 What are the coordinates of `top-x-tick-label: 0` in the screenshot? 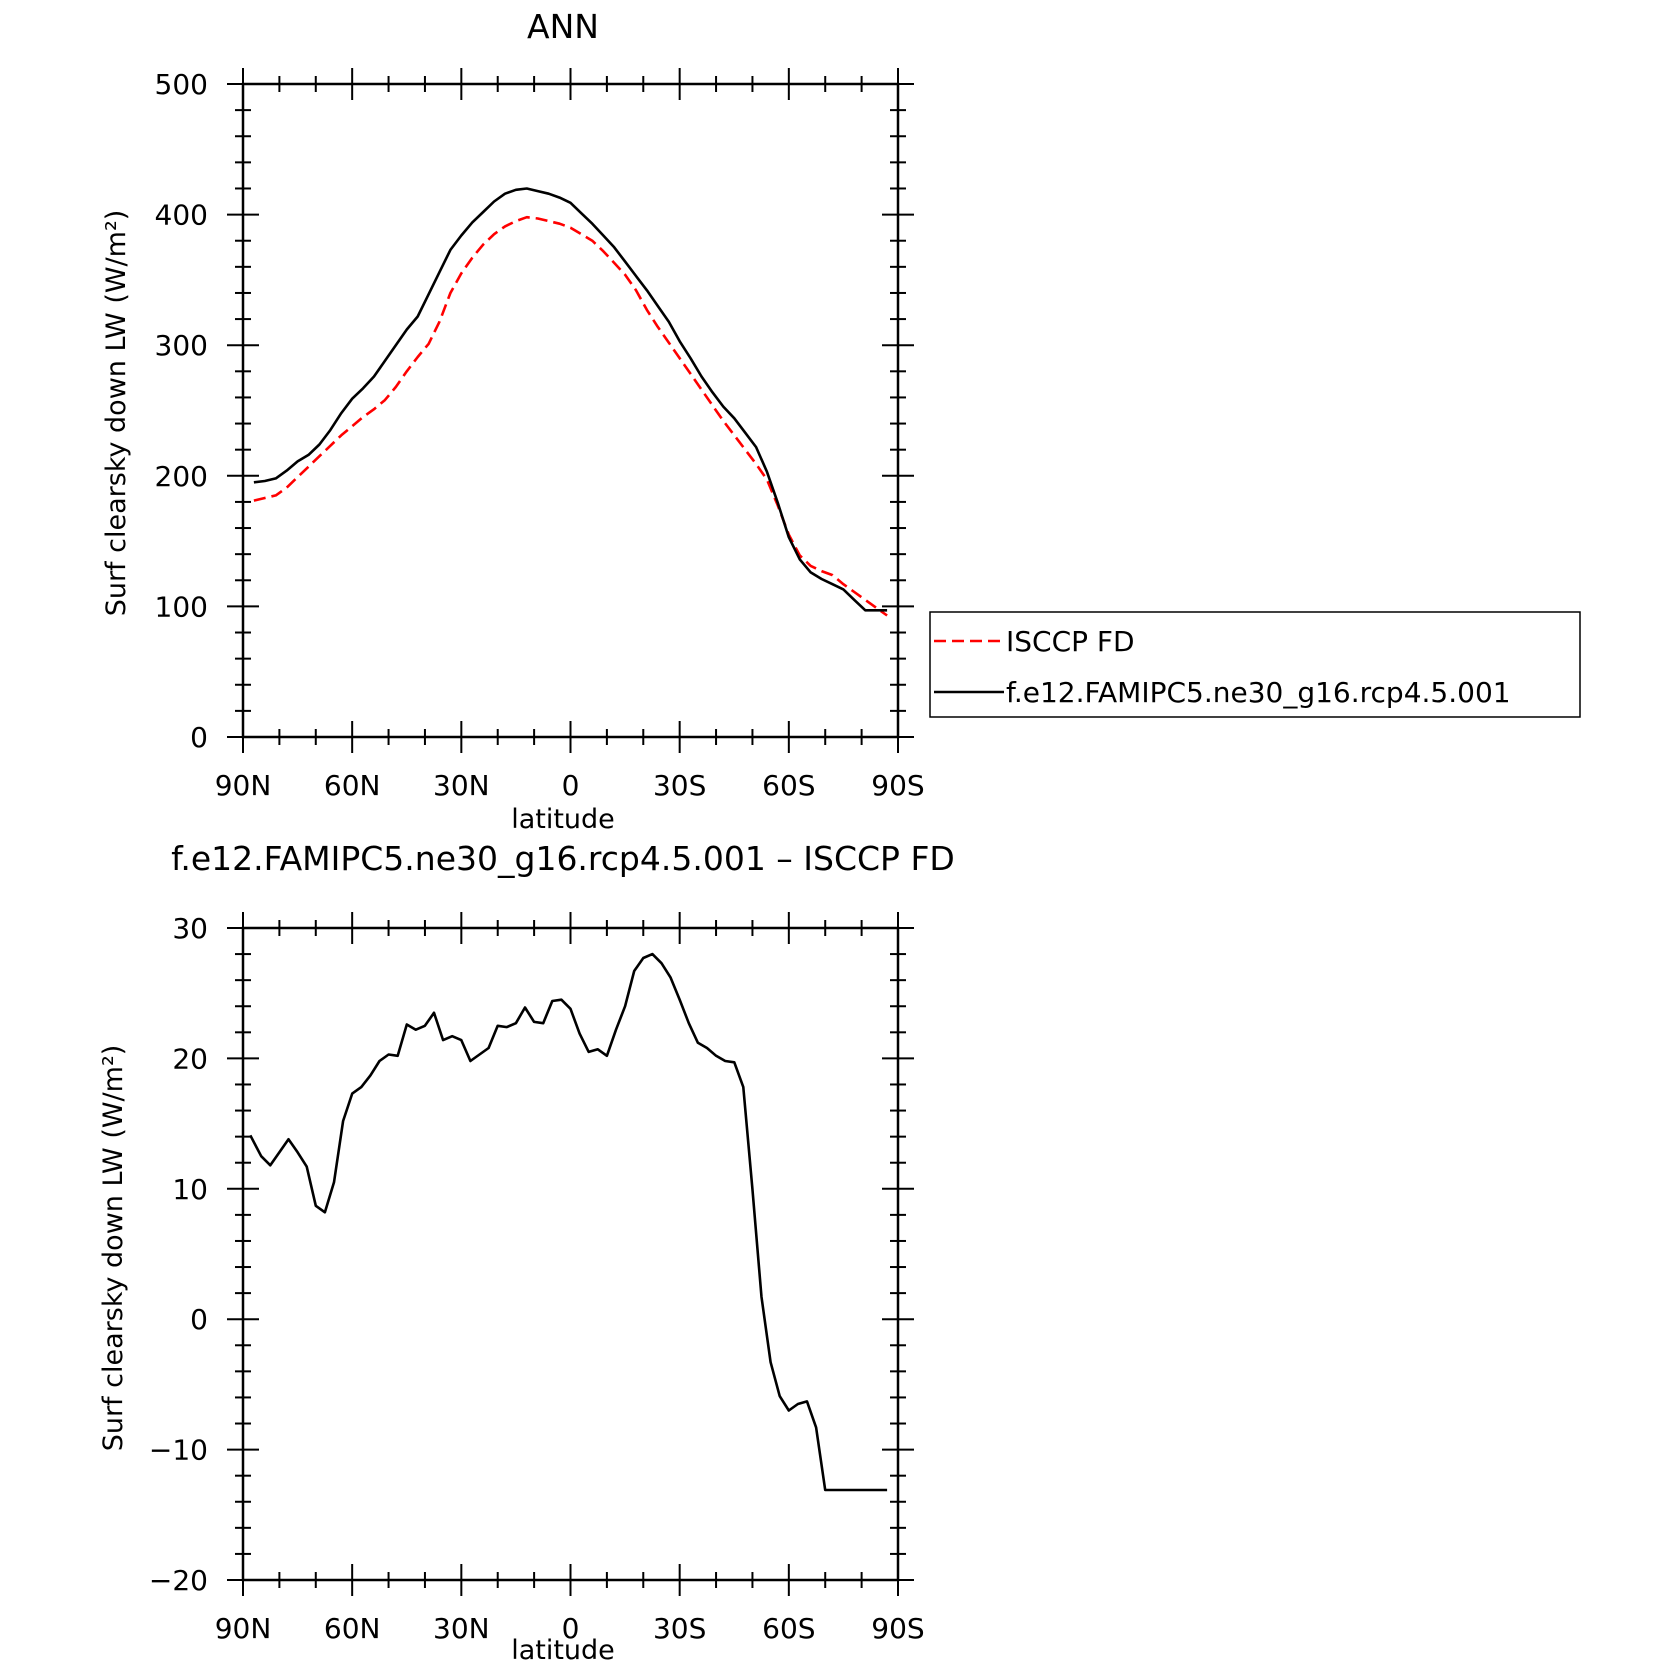 It's located at (571, 785).